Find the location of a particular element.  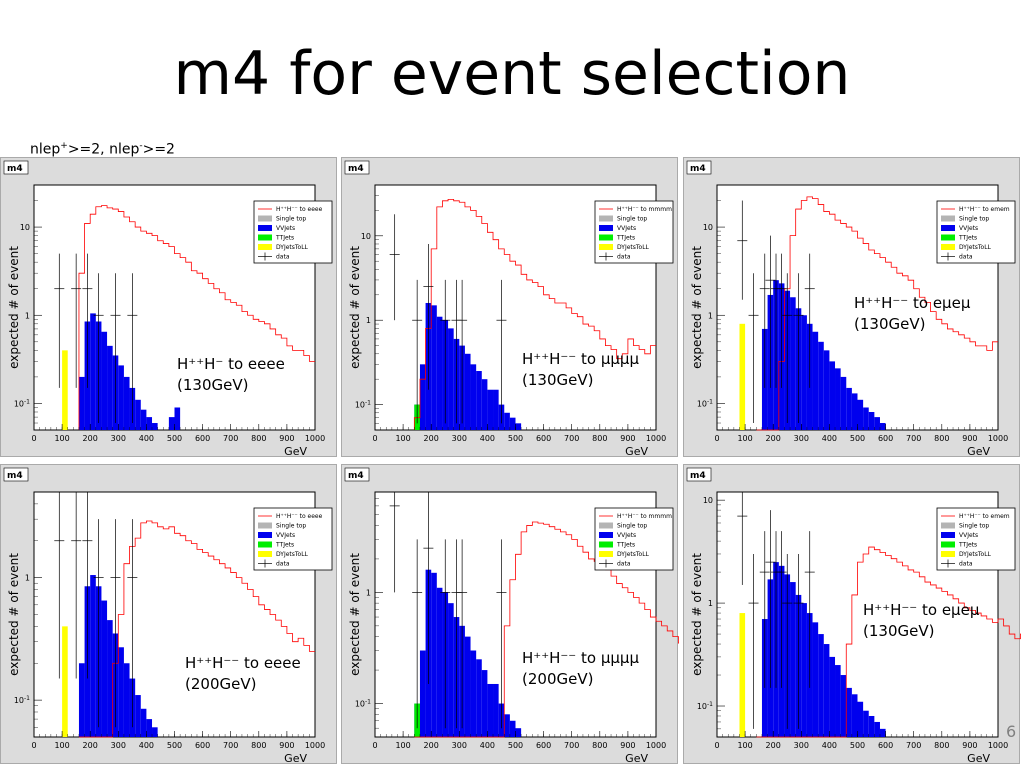

signal-annotation: H⁺⁺H⁻⁻ to eμeμ (130GeV) is located at coordinates (921, 621).